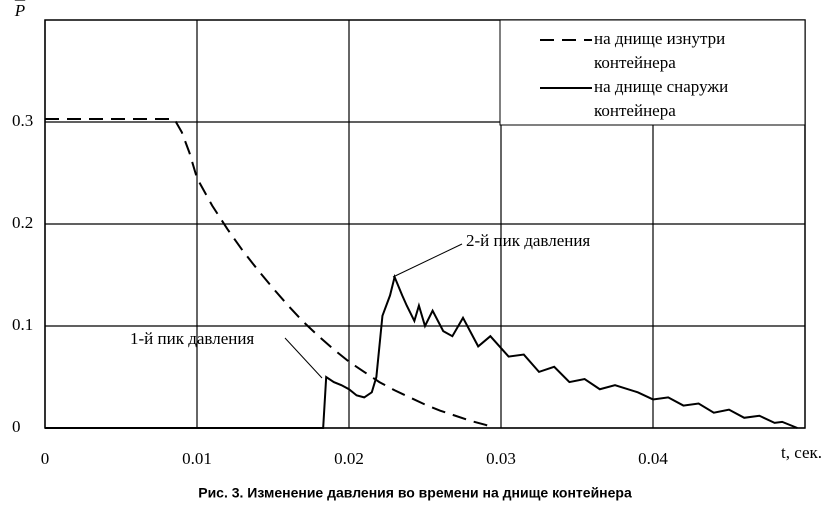 Image resolution: width=830 pixels, height=510 pixels. What do you see at coordinates (22, 120) in the screenshot?
I see `y-tick-label: 0.3` at bounding box center [22, 120].